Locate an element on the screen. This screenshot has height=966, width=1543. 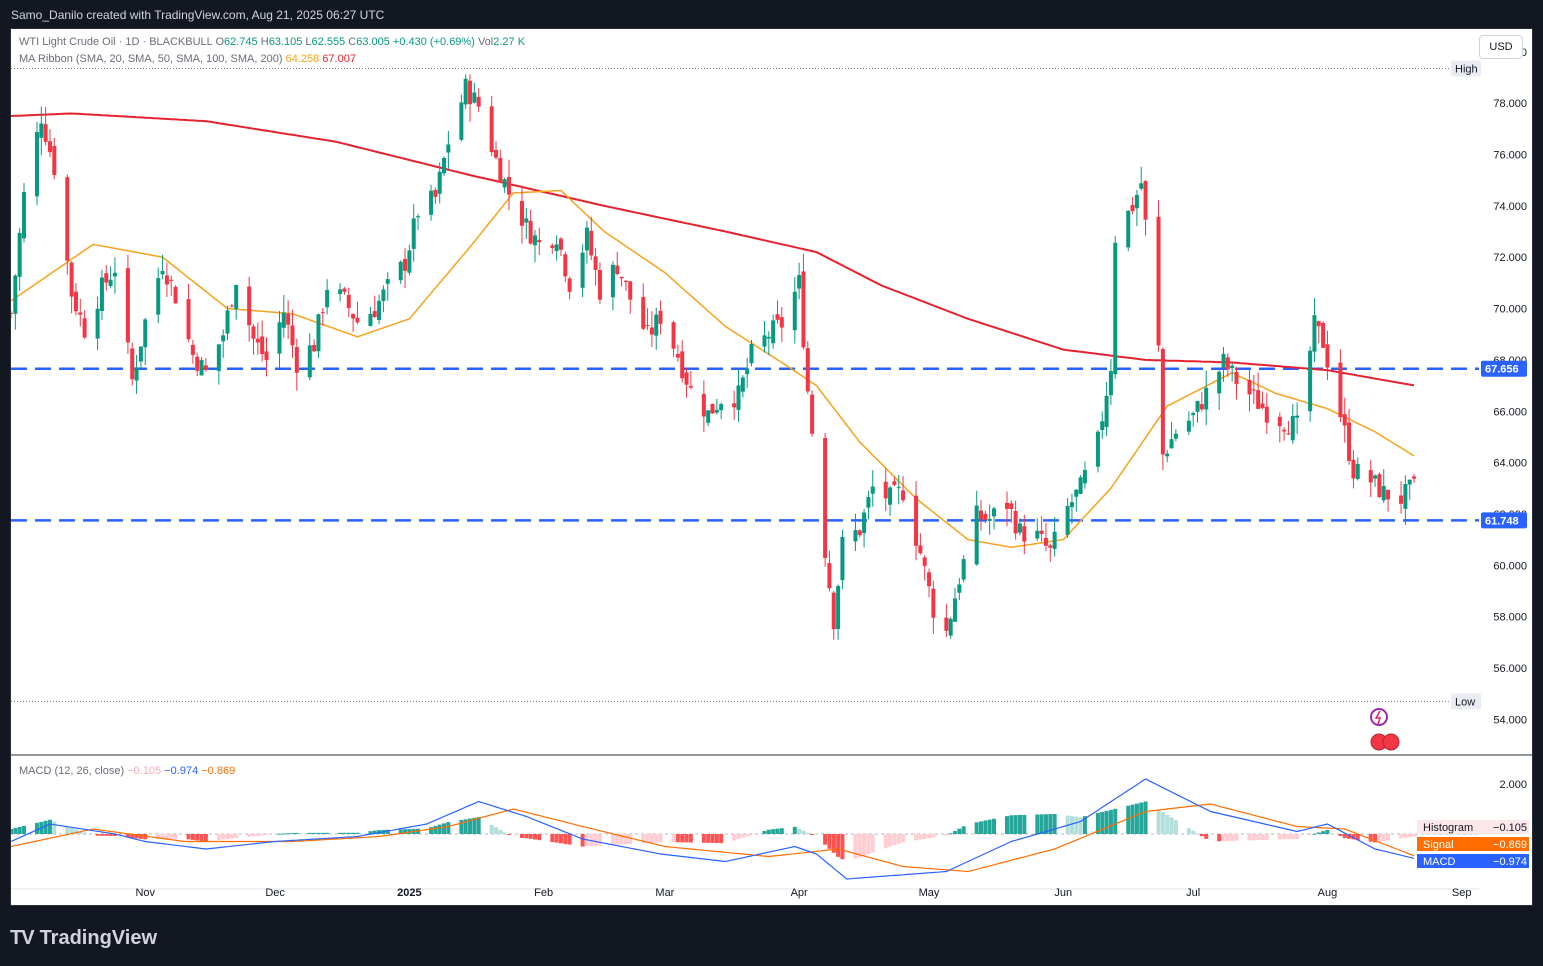
price-tick-label: 66.000 is located at coordinates (1510, 412).